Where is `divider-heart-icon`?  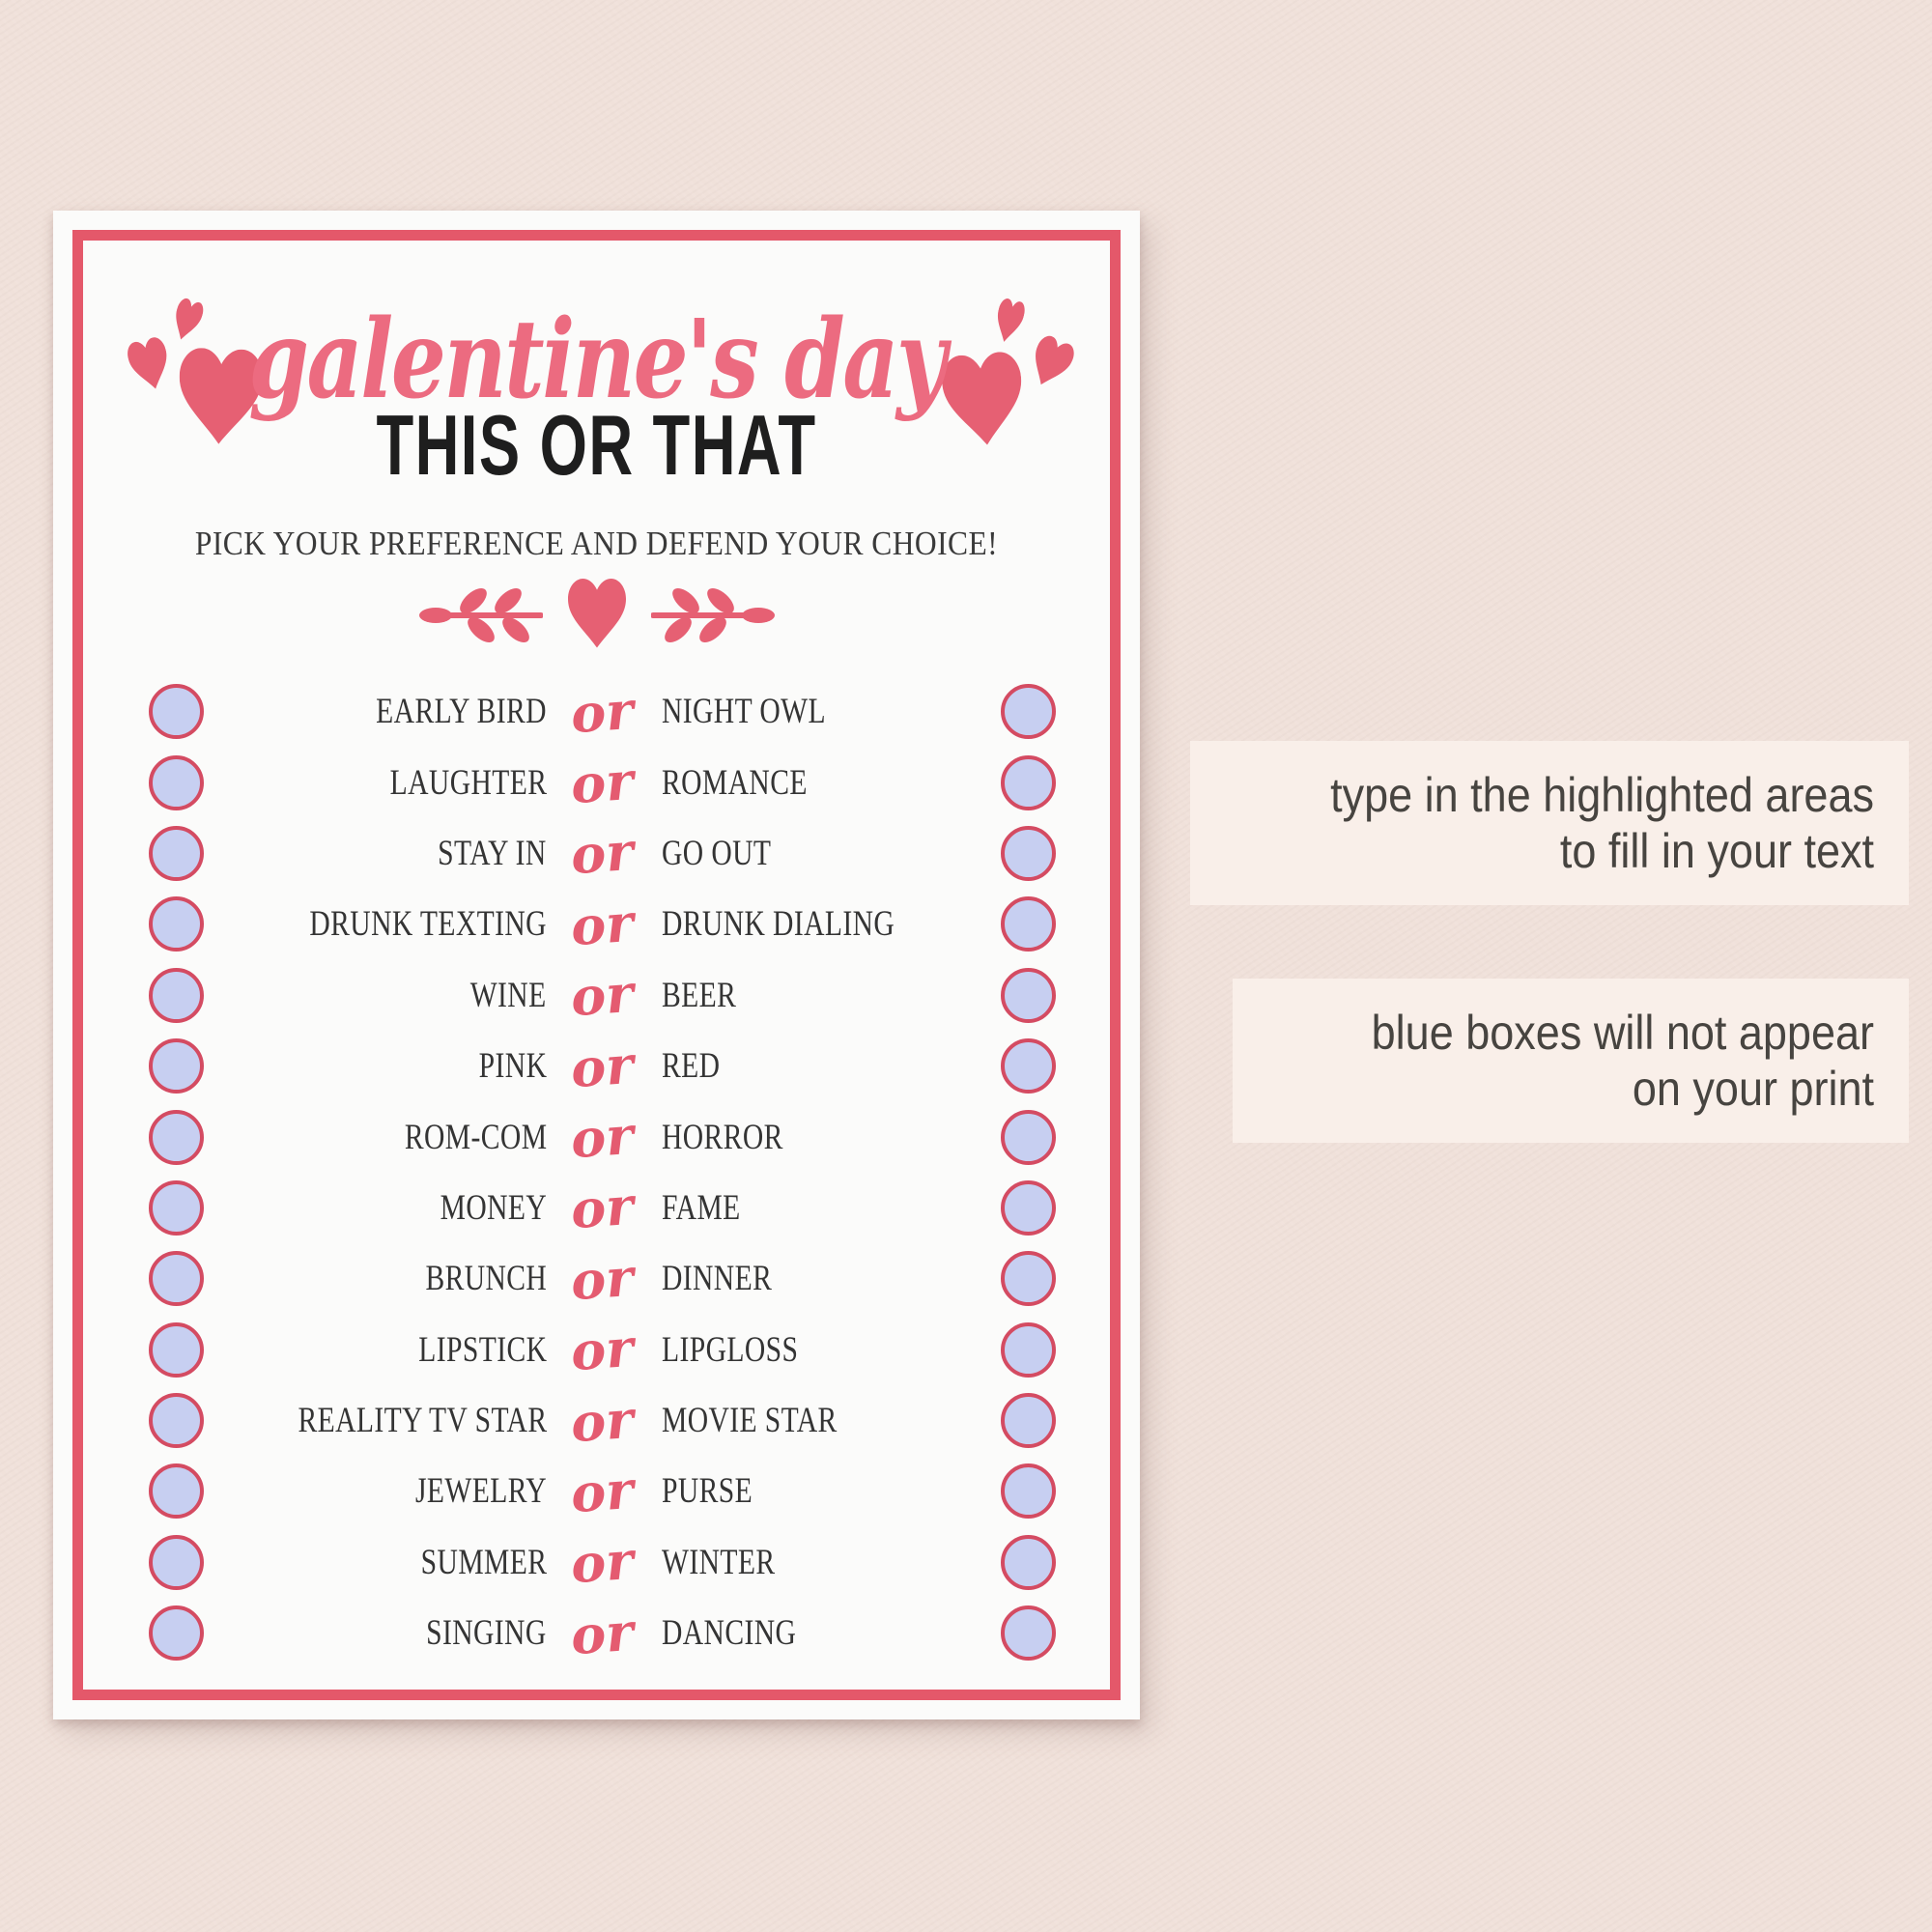 divider-heart-icon is located at coordinates (596, 614).